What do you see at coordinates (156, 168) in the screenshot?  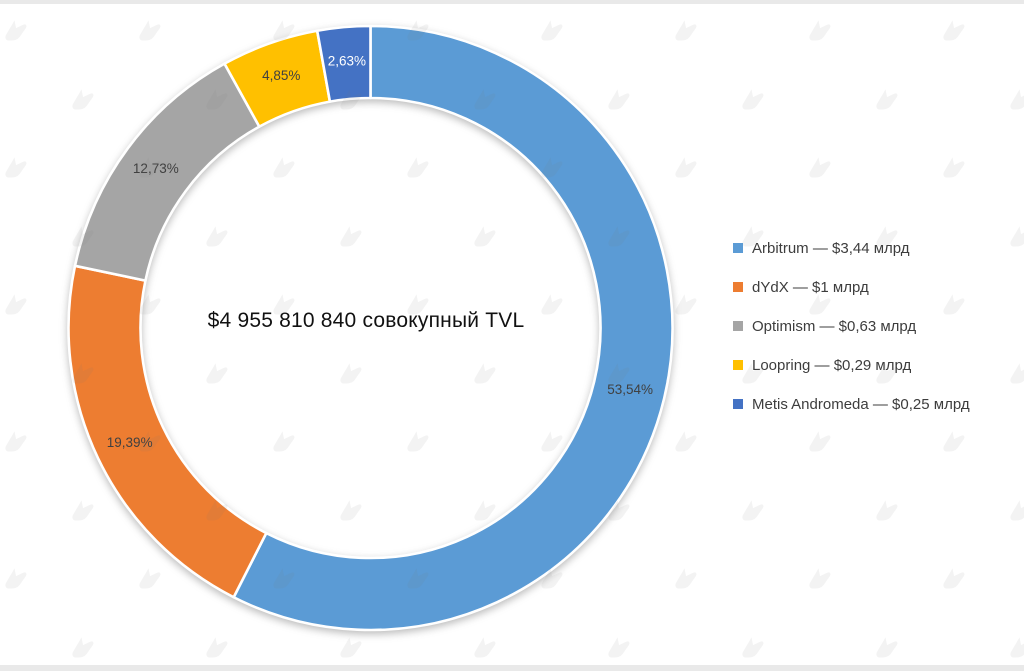 I see `slice-percent-label-optimism: 12,73%` at bounding box center [156, 168].